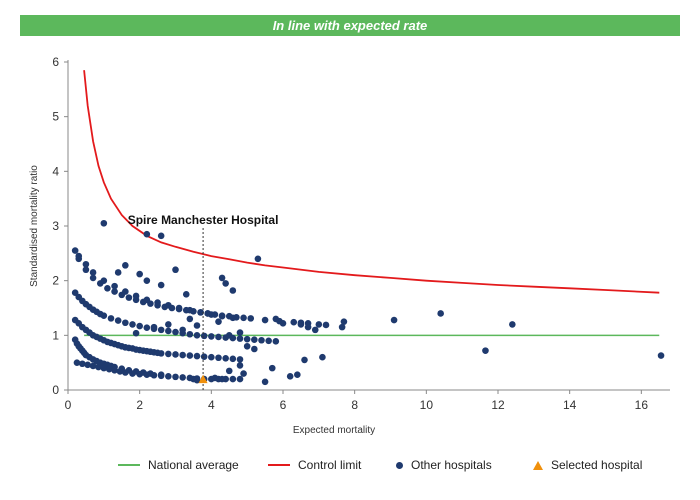  What do you see at coordinates (283, 405) in the screenshot?
I see `x-tick-label: 6` at bounding box center [283, 405].